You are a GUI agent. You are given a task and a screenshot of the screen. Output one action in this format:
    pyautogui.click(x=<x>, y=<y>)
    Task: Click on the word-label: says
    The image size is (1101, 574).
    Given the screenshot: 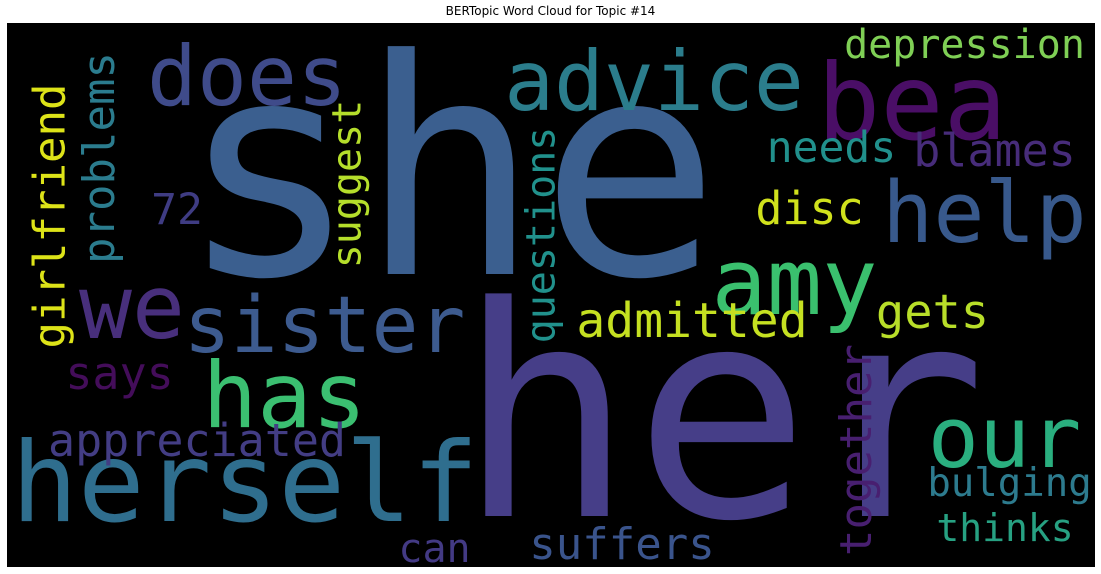 What is the action you would take?
    pyautogui.click(x=119, y=373)
    